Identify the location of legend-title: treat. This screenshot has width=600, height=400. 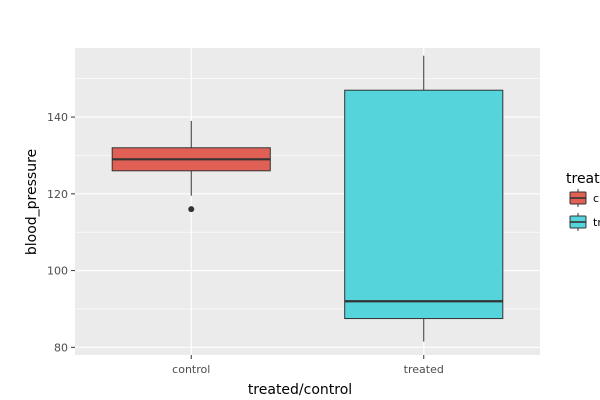
(583, 179).